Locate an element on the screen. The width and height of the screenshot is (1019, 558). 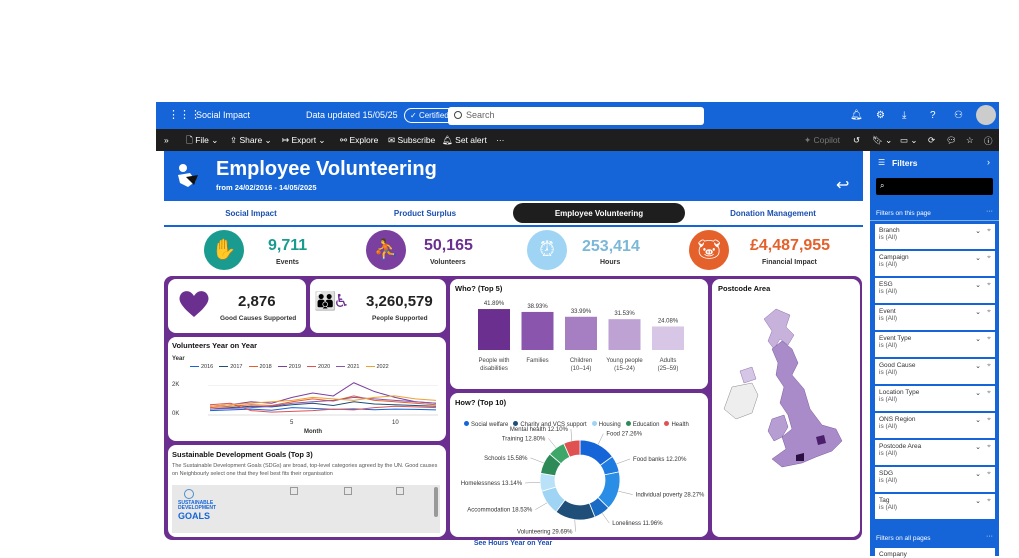
series-line-2018 is located at coordinates (323, 402).